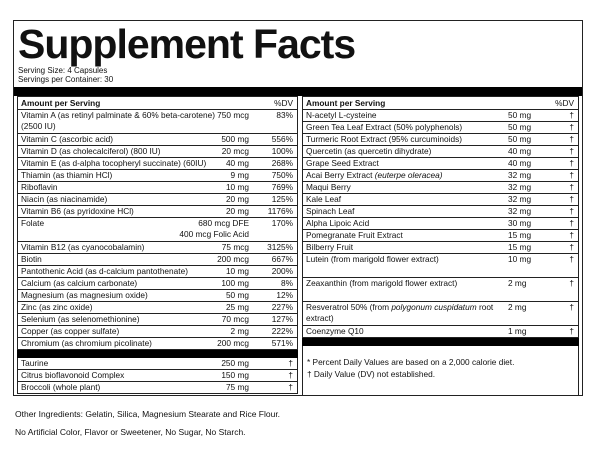 This screenshot has height=449, width=600. Describe the element at coordinates (233, 343) in the screenshot. I see `amount-value: 200 mcg` at that location.